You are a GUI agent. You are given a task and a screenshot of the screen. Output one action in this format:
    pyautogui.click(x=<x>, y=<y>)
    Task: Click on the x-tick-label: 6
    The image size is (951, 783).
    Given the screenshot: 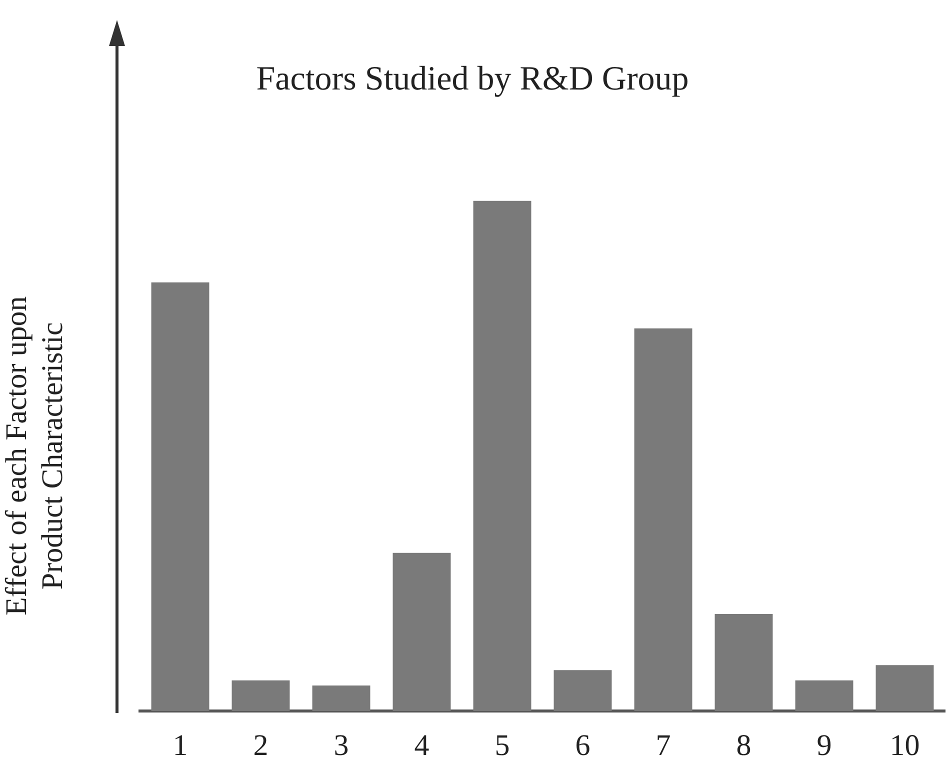 What is the action you would take?
    pyautogui.click(x=582, y=745)
    